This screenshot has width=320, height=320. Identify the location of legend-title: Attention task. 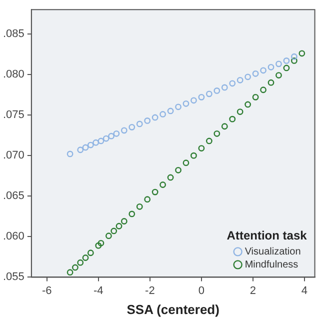
(267, 235).